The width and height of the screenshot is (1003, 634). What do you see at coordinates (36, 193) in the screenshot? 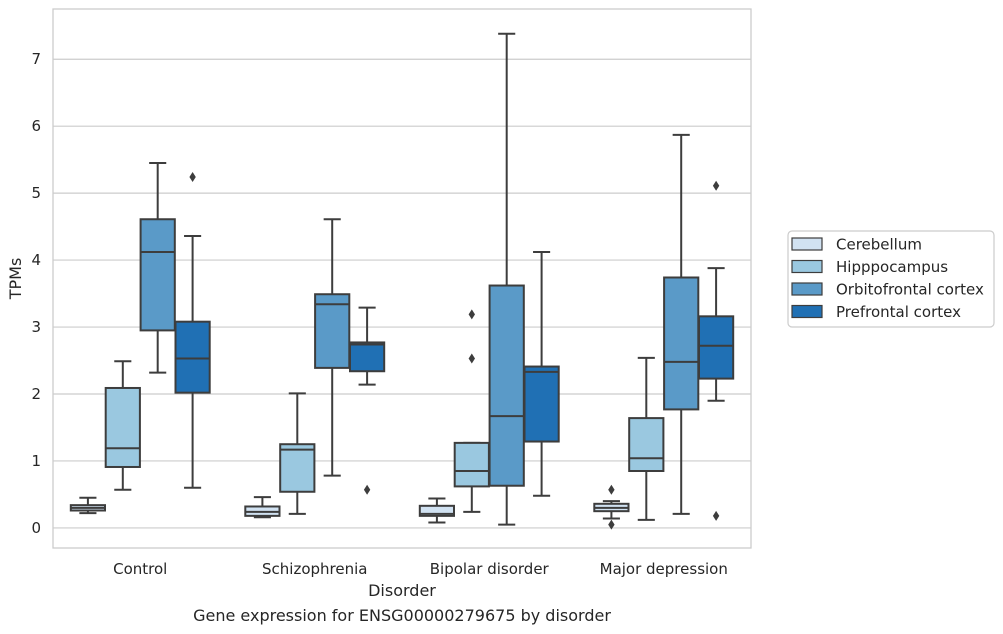
I see `y-tick-label: 5` at bounding box center [36, 193].